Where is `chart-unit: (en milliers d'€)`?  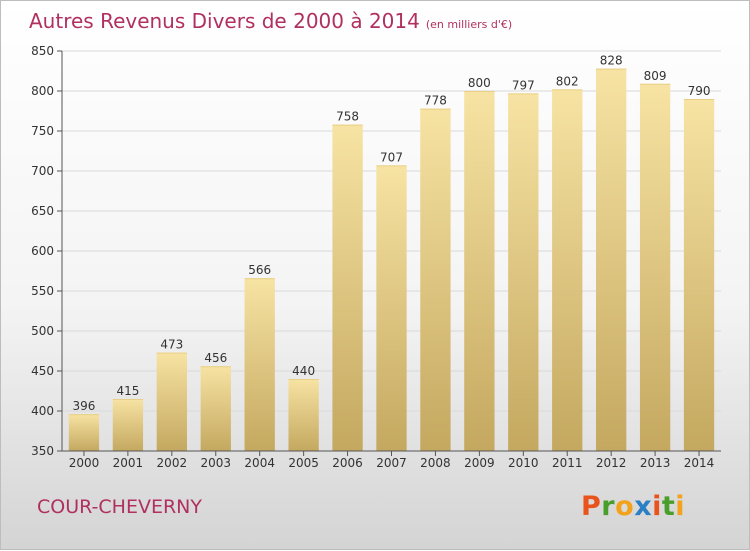 chart-unit: (en milliers d'€) is located at coordinates (469, 24).